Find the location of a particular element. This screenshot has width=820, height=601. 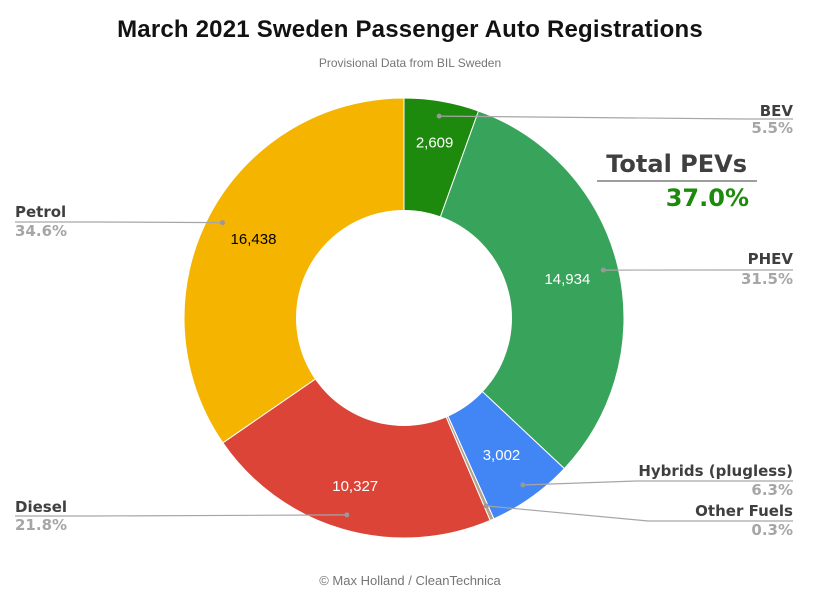

leader-dot-diesel is located at coordinates (347, 515).